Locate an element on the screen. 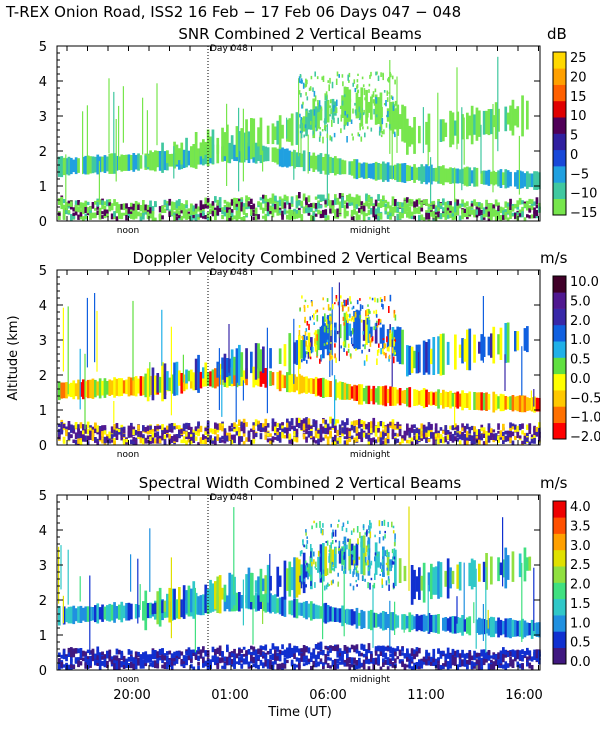 This screenshot has height=750, width=600. colorbar-tick-label: 10 is located at coordinates (578, 116).